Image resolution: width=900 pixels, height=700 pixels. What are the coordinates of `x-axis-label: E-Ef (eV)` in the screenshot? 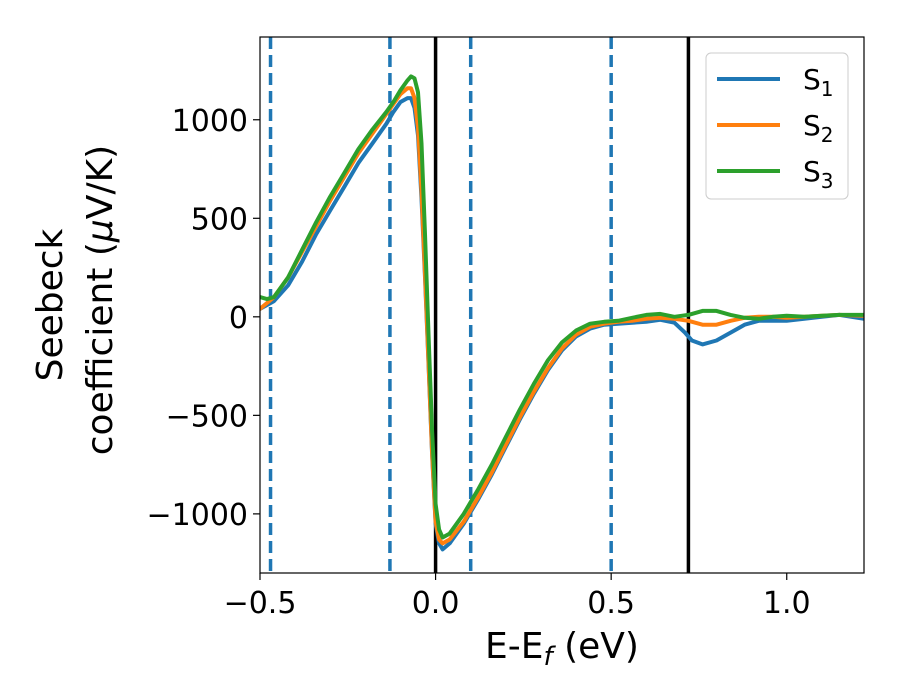 It's located at (562, 649).